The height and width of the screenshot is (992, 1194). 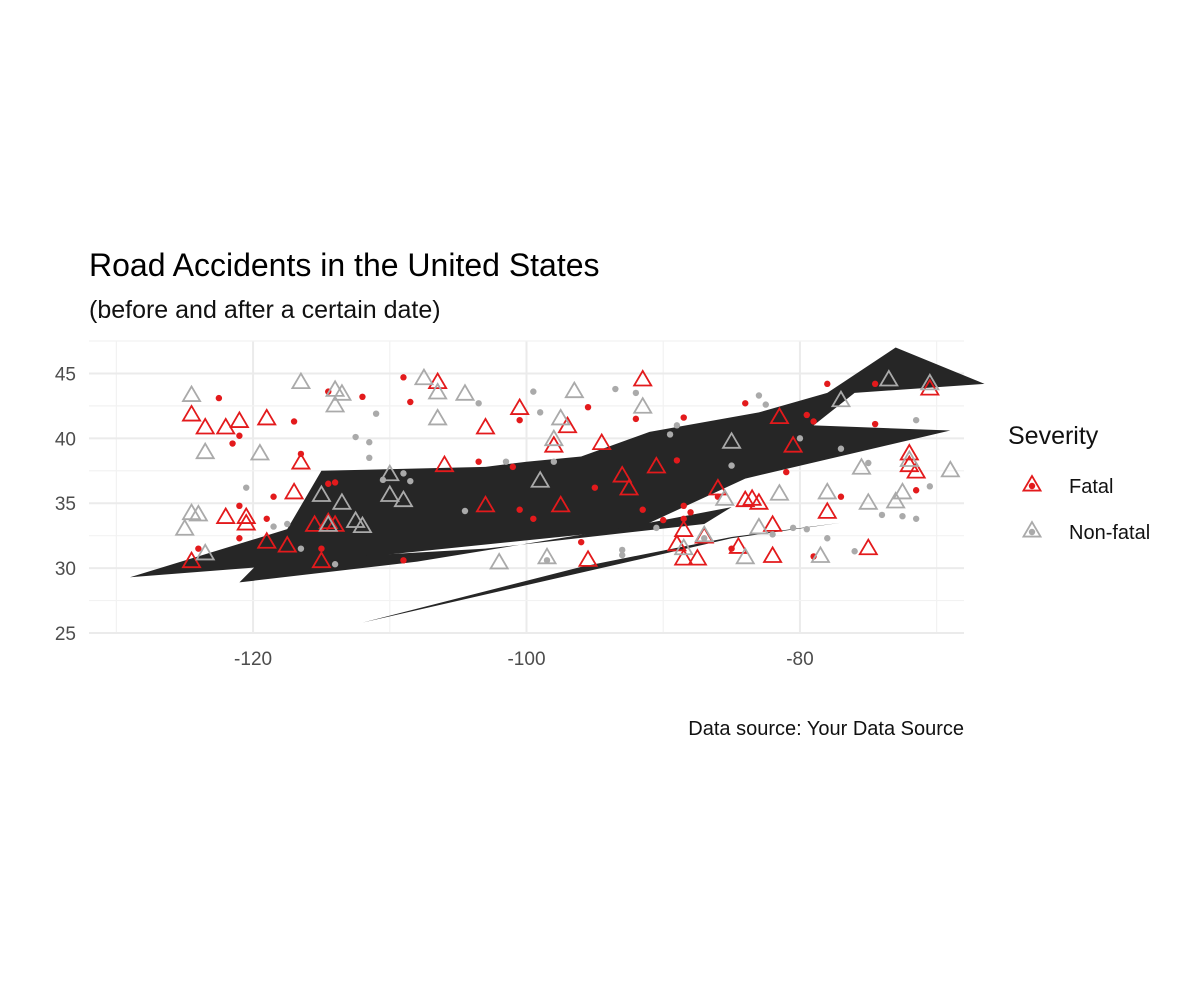 What do you see at coordinates (65, 504) in the screenshot?
I see `y-tick-label: 35` at bounding box center [65, 504].